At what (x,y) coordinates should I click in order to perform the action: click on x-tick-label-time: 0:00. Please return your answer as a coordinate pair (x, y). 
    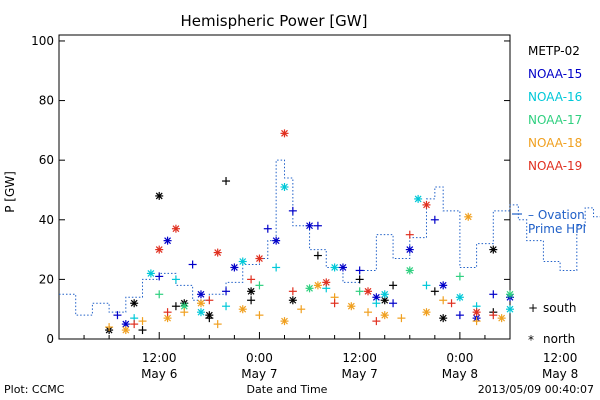
    Looking at the image, I should click on (259, 358).